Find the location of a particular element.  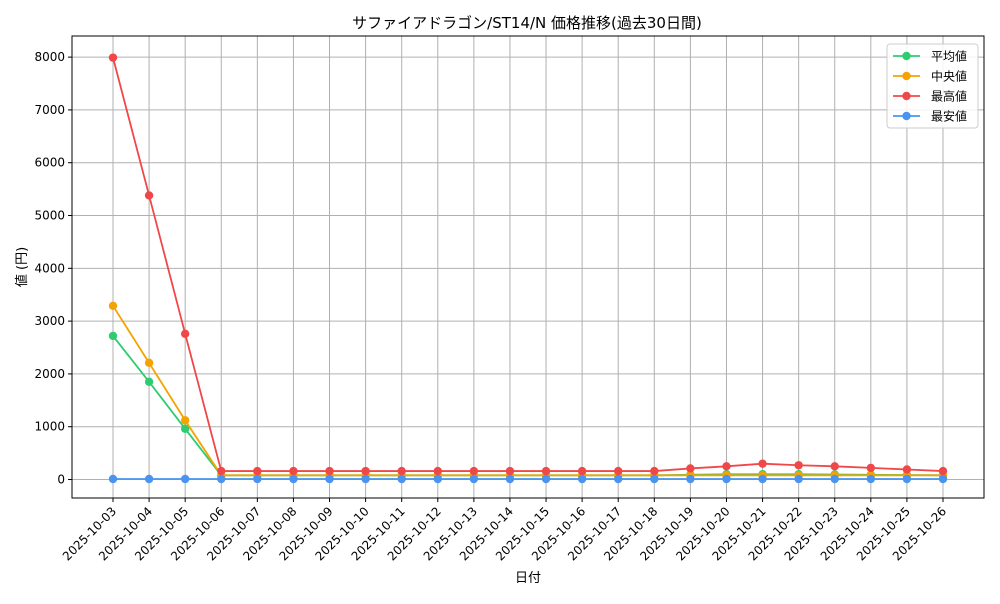

x-axis-title: 日付 is located at coordinates (528, 578).